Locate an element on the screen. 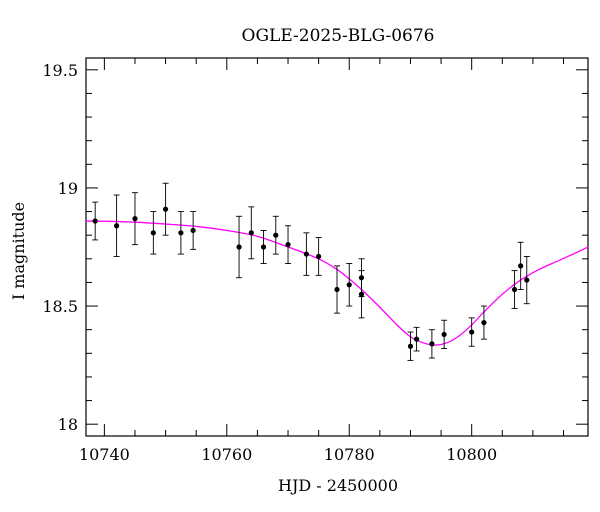 This screenshot has height=512, width=600. y-tick-label: 18 is located at coordinates (68, 424).